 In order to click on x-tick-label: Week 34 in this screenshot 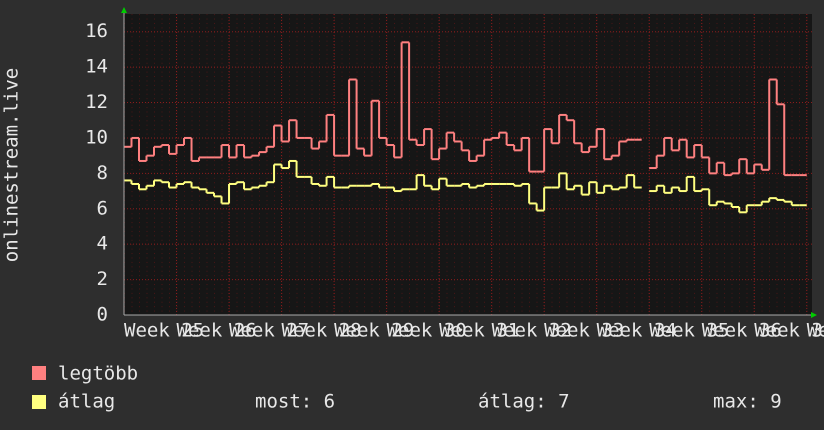, I will do `click(637, 331)`.